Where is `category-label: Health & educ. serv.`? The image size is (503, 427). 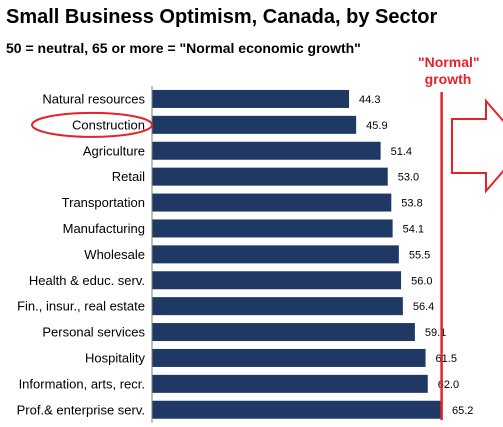
category-label: Health & educ. serv. is located at coordinates (87, 280).